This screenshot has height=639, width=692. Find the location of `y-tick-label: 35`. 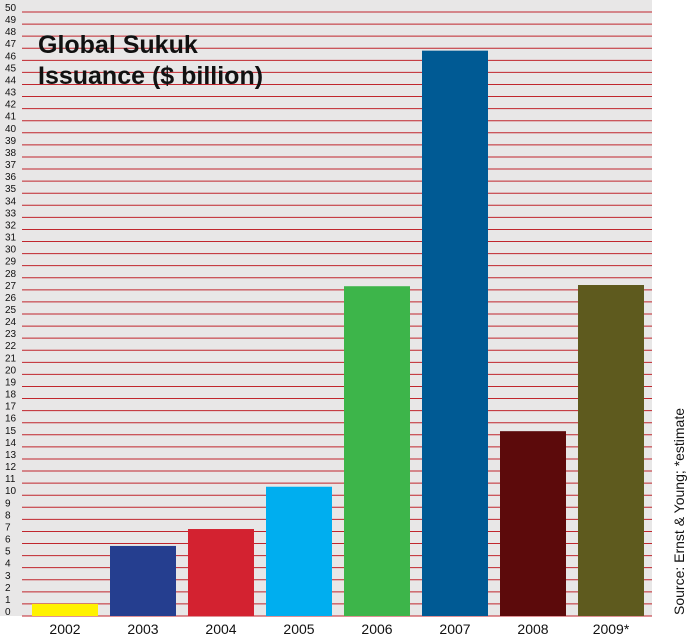

y-tick-label: 35 is located at coordinates (11, 189).